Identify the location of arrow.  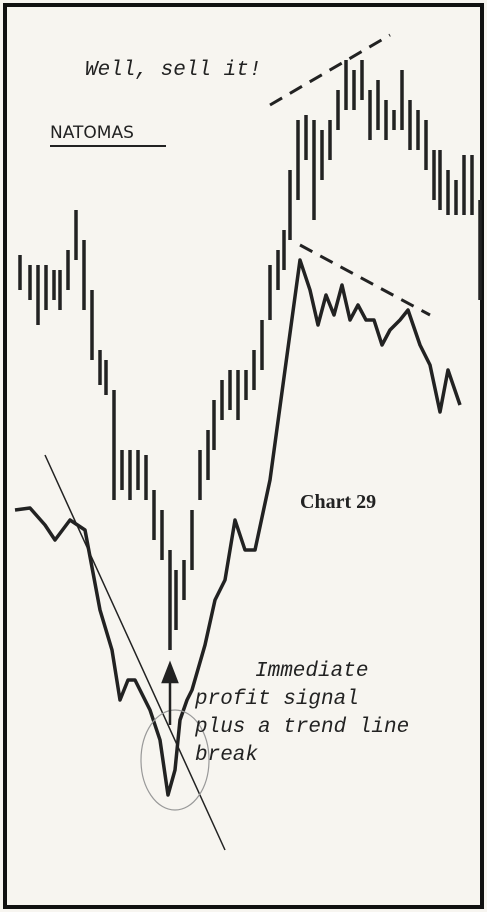
(170, 692).